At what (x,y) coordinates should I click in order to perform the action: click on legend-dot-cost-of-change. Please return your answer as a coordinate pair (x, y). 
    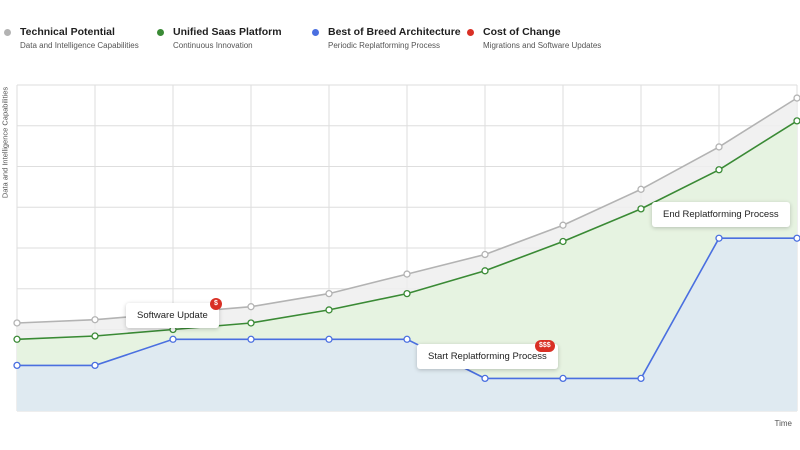
    Looking at the image, I should click on (470, 32).